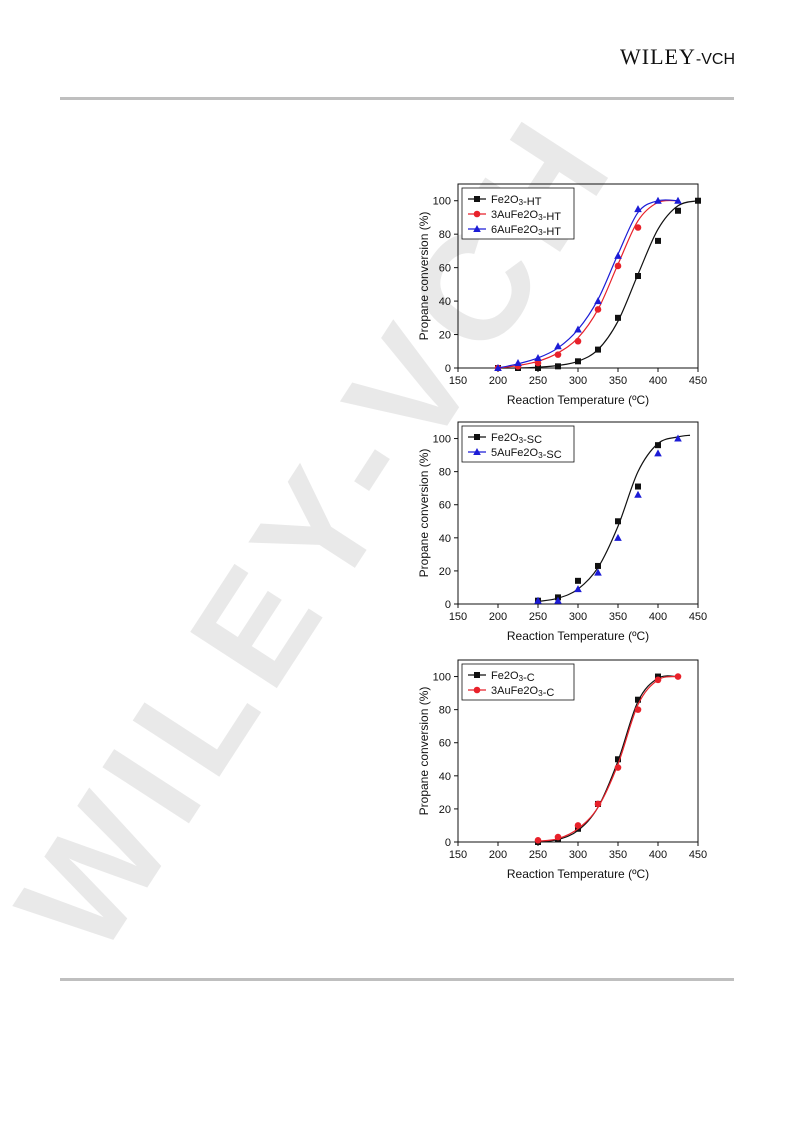 The image size is (793, 1121). I want to click on legend-label: Fe2O3-SC, so click(516, 439).